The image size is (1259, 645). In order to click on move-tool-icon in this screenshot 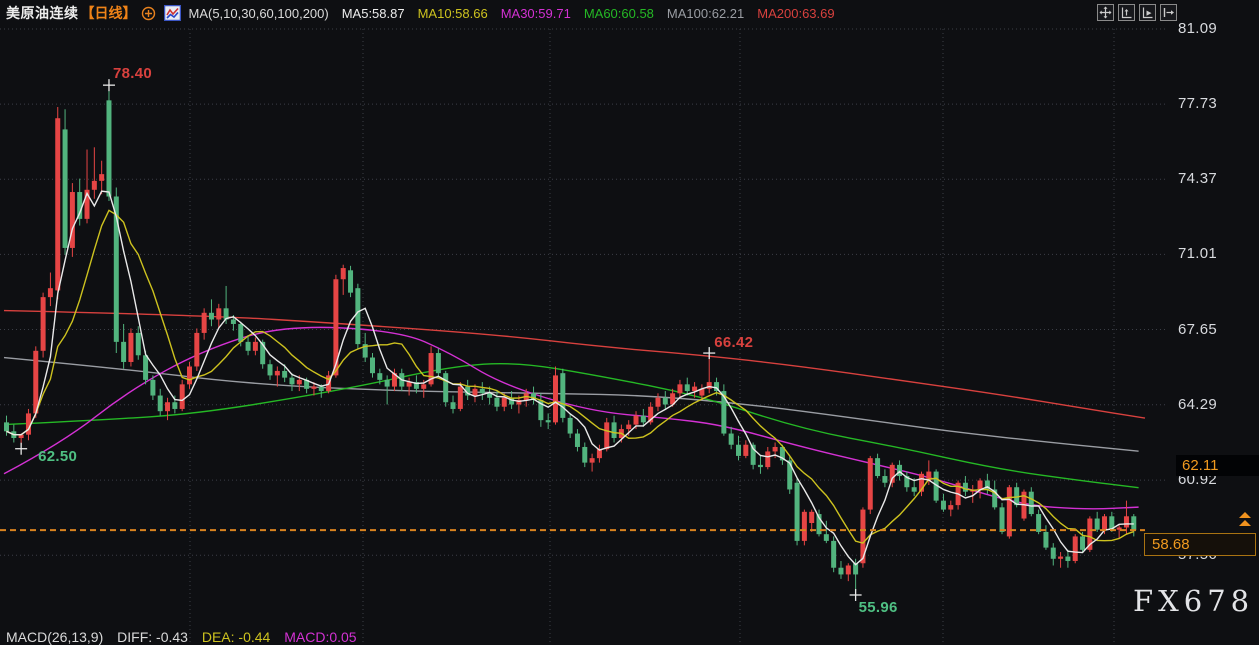, I will do `click(1105, 12)`.